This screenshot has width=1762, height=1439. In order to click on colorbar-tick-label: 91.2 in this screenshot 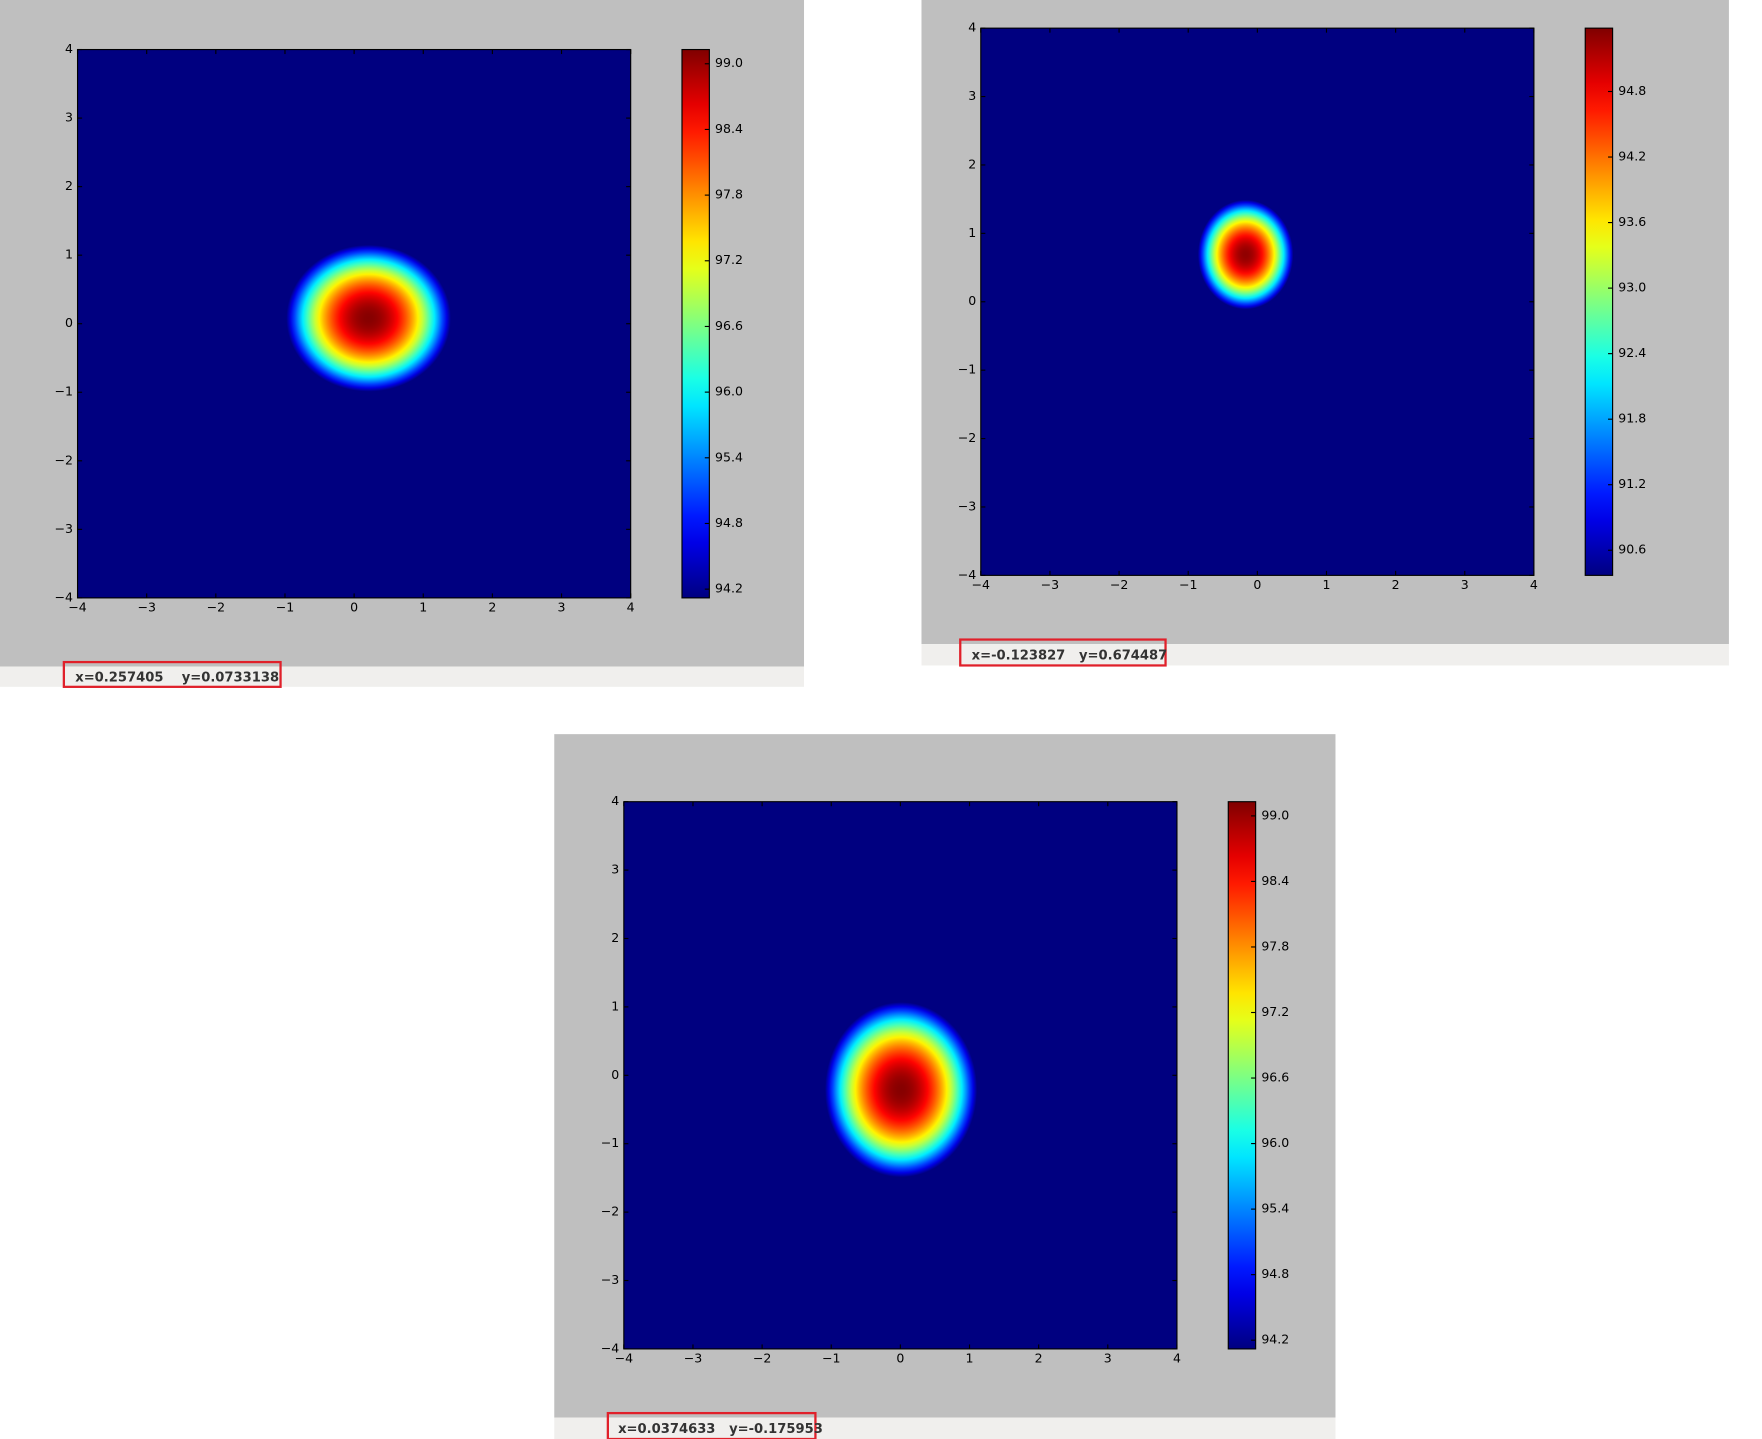, I will do `click(1632, 483)`.